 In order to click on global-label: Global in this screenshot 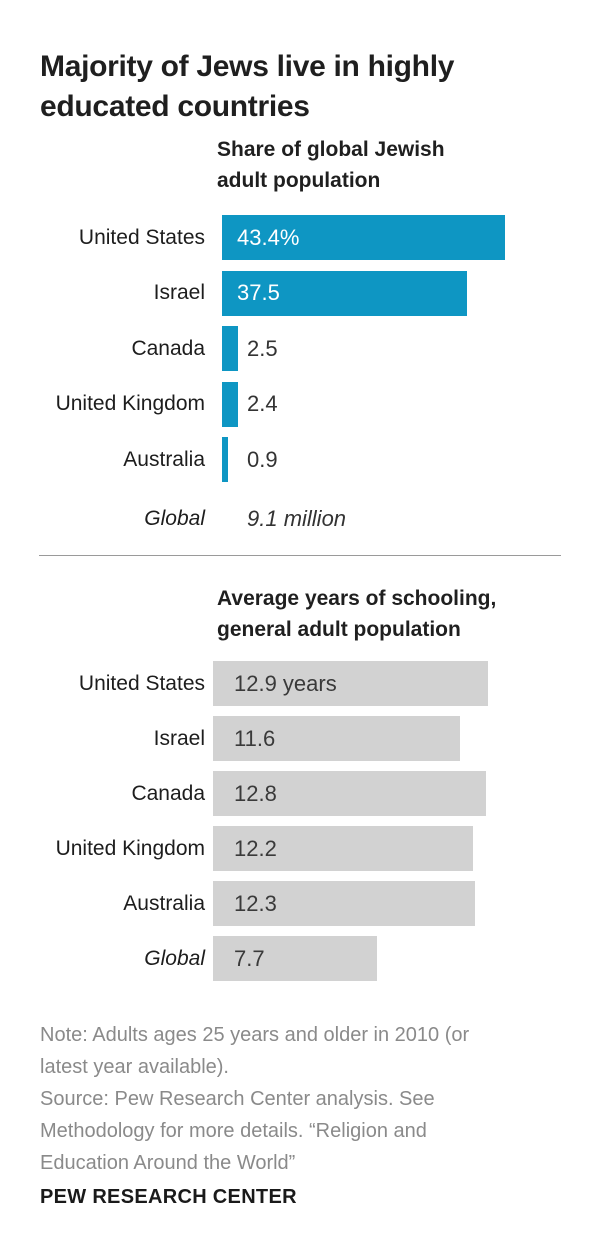, I will do `click(174, 519)`.